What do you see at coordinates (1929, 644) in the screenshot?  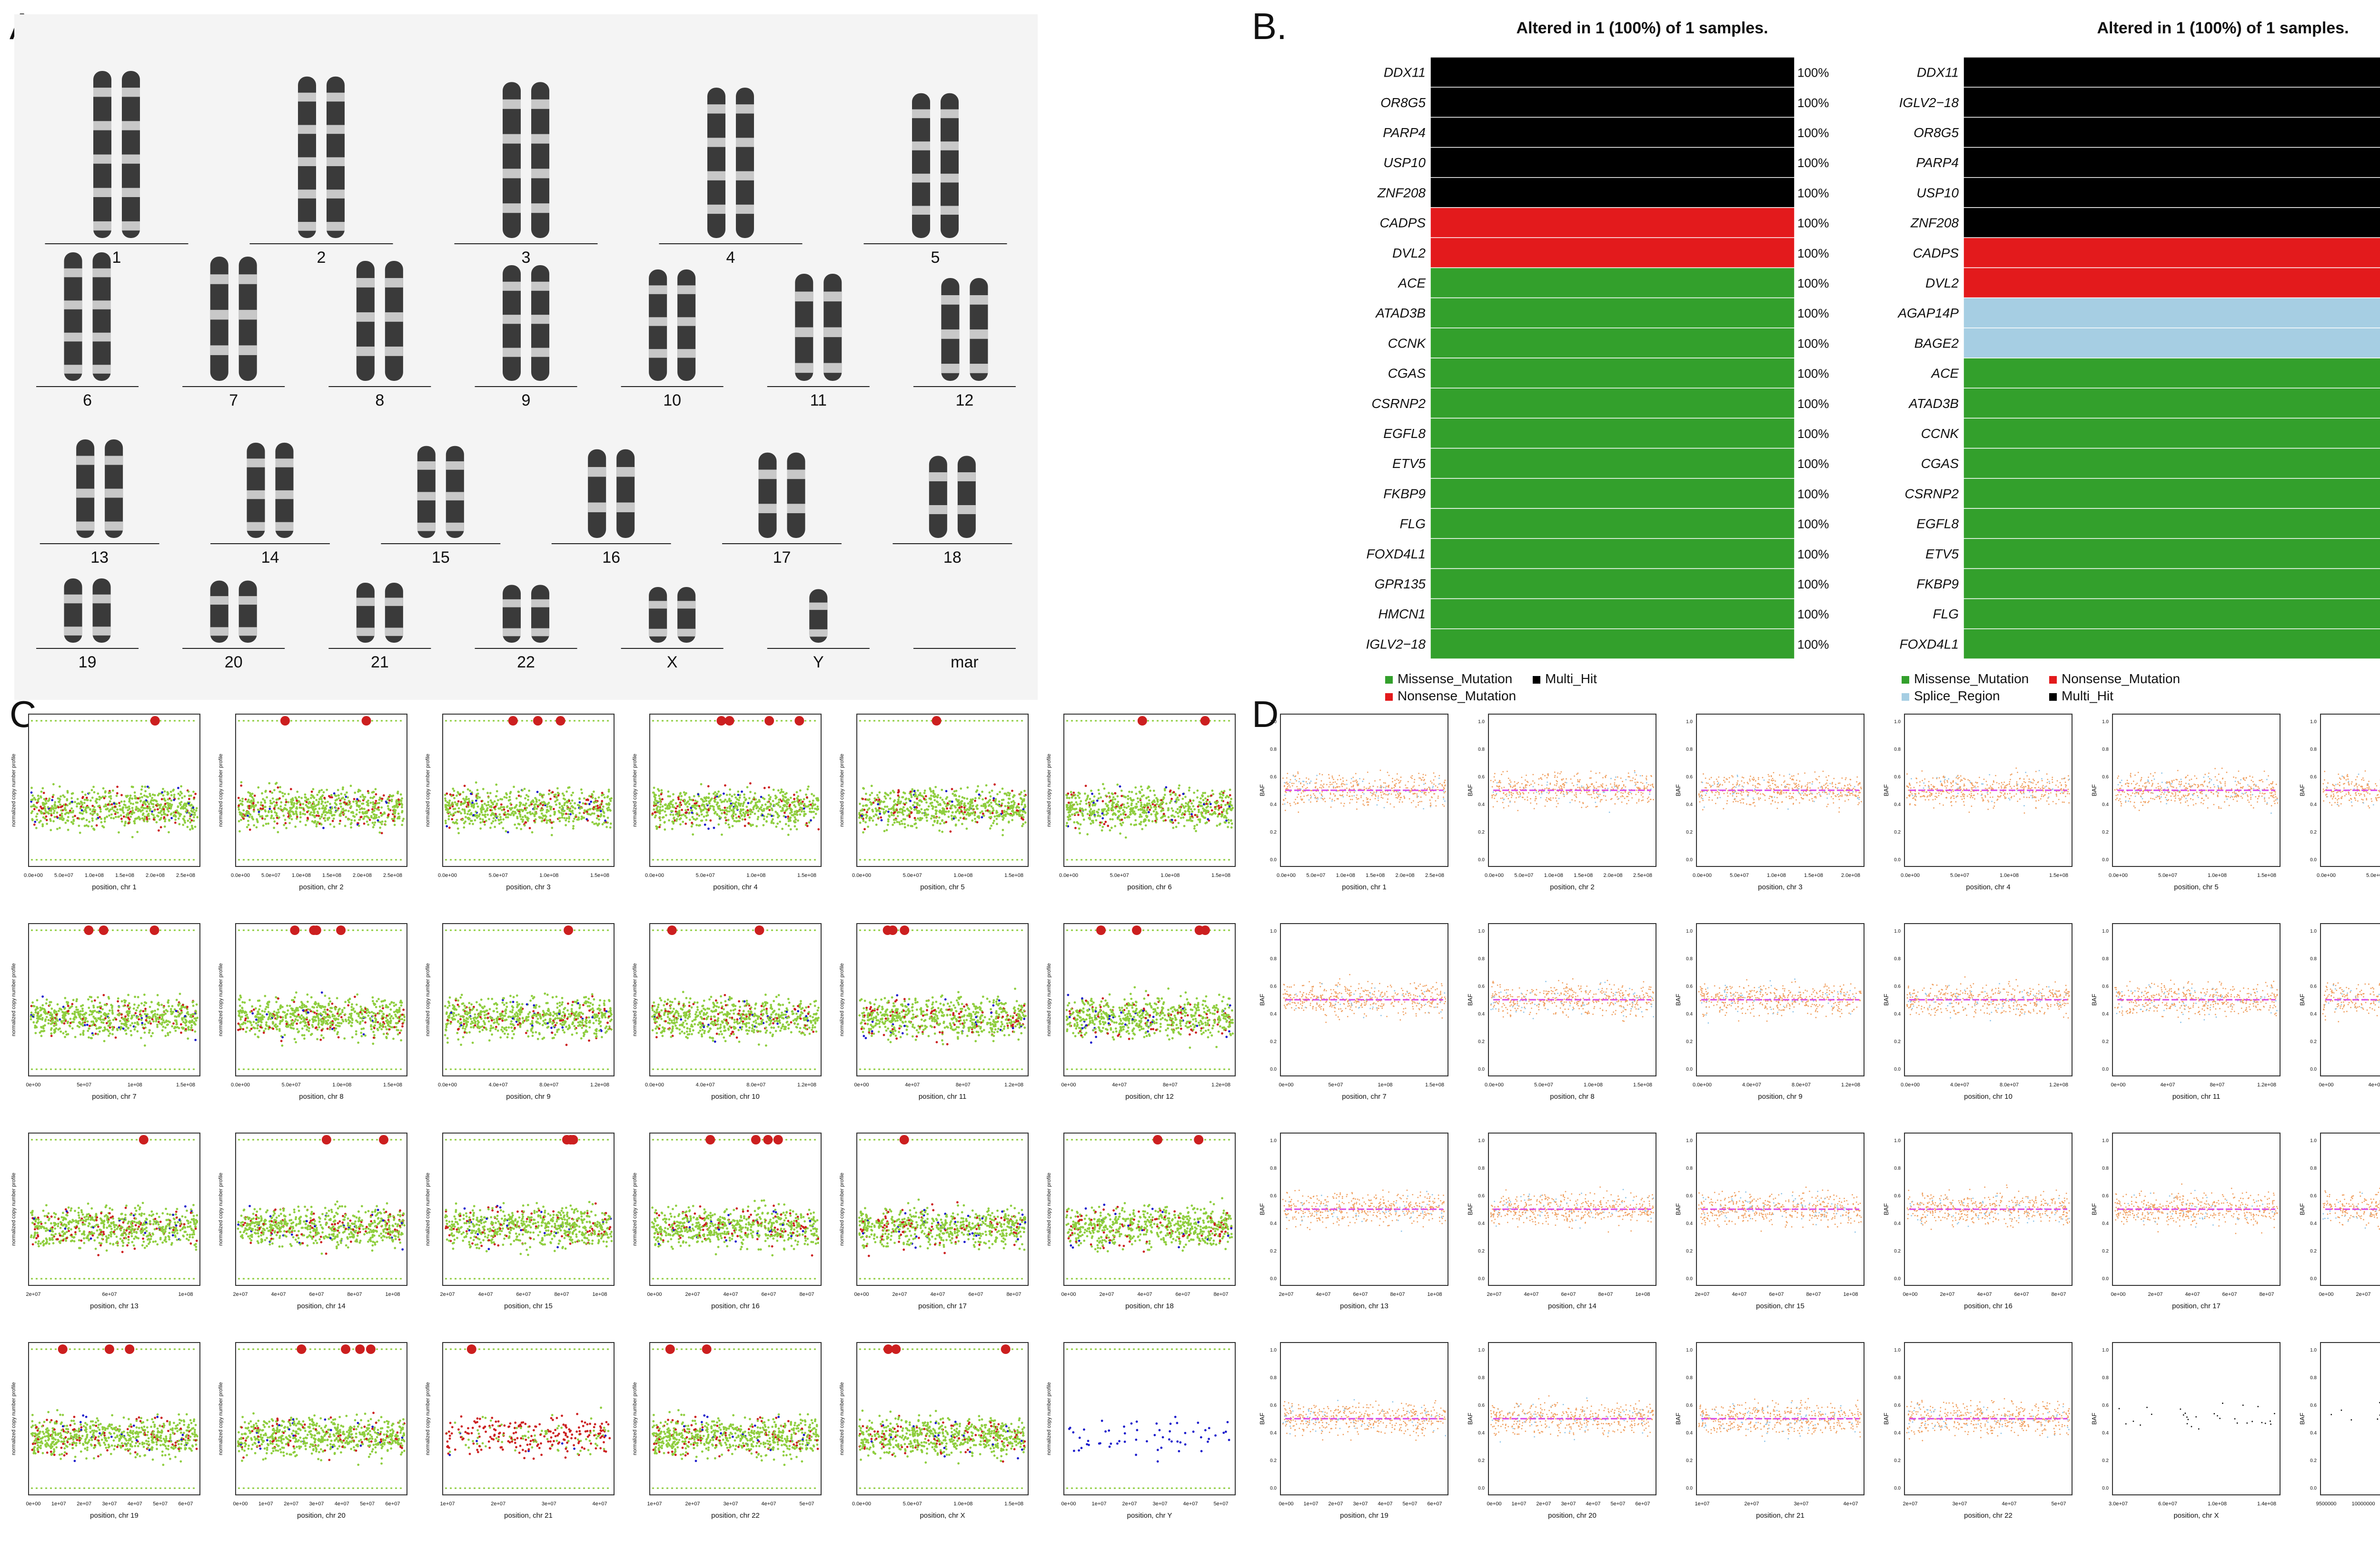 I see `gene-label: FOXD4L1` at bounding box center [1929, 644].